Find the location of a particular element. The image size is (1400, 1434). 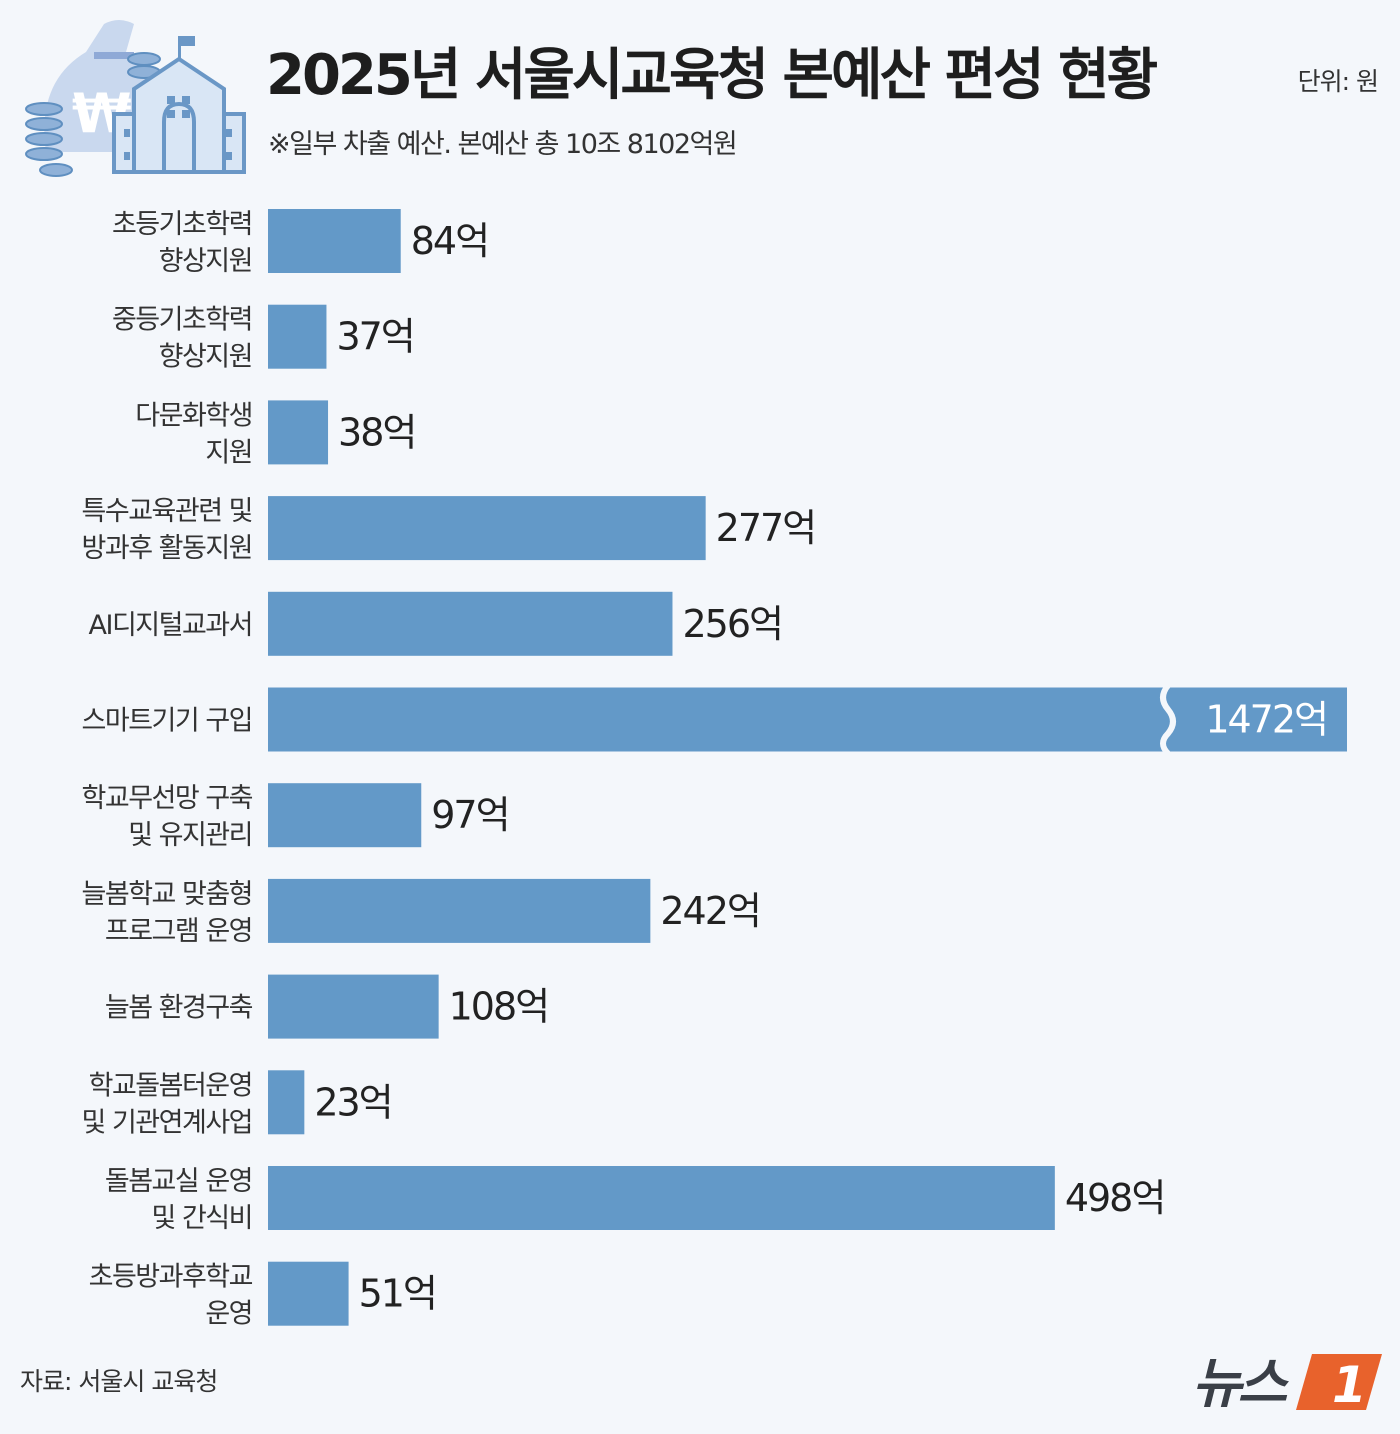

chart-subtitle: ※일부 차출 예산. 본예산 총 10조 8102억원 is located at coordinates (503, 144).